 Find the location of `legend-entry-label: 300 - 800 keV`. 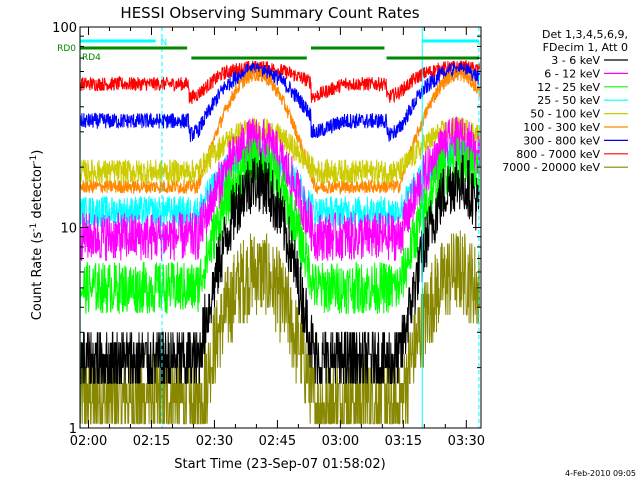

legend-entry-label: 300 - 800 keV is located at coordinates (561, 140).